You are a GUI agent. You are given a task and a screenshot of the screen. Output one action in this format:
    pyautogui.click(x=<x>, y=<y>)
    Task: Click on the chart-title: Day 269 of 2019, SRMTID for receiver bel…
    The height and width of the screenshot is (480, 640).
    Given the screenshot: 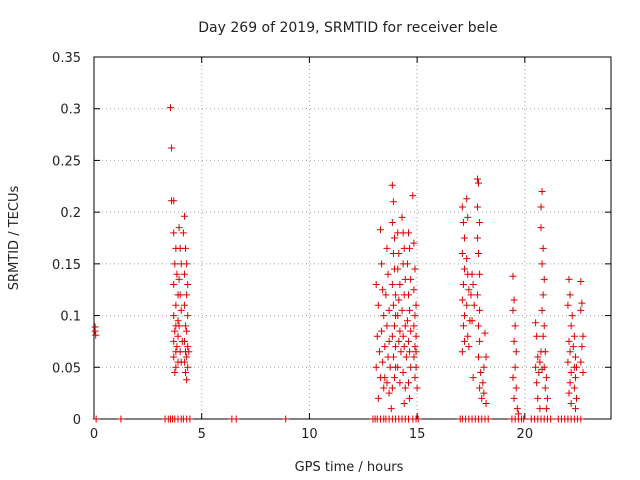 What is the action you would take?
    pyautogui.click(x=347, y=28)
    